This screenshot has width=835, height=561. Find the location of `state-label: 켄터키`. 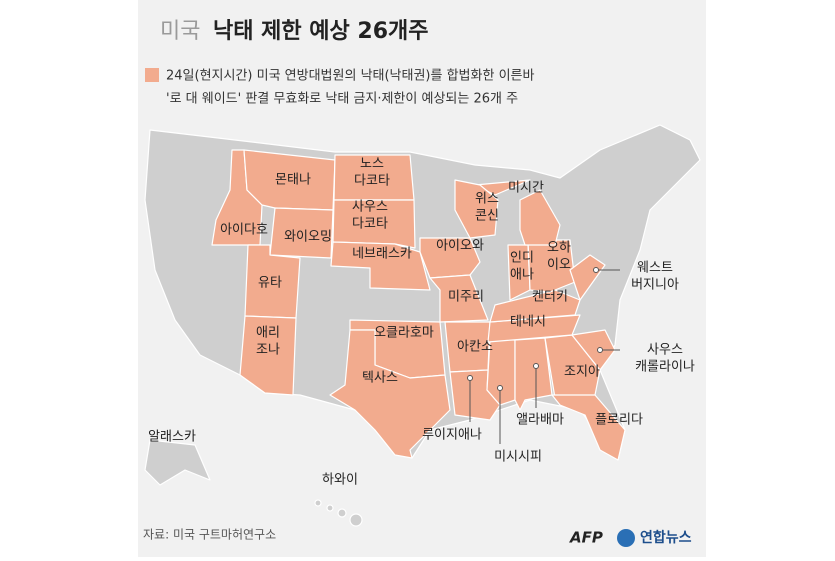

state-label: 켄터키 is located at coordinates (550, 297).